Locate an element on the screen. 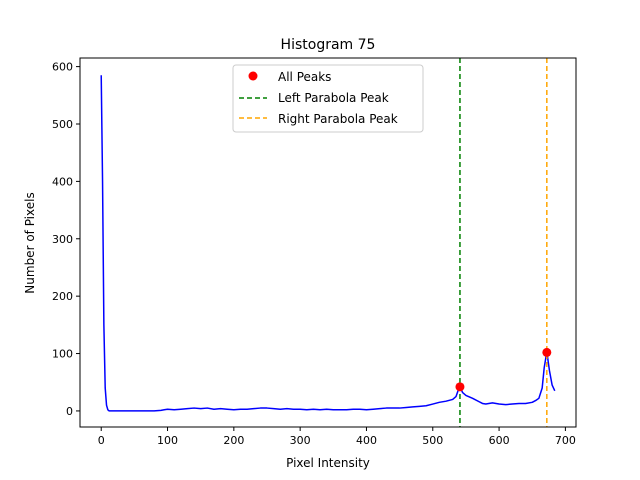  x-axis-ticks: 0 100 200 300 400 500 600 700 is located at coordinates (337, 437).